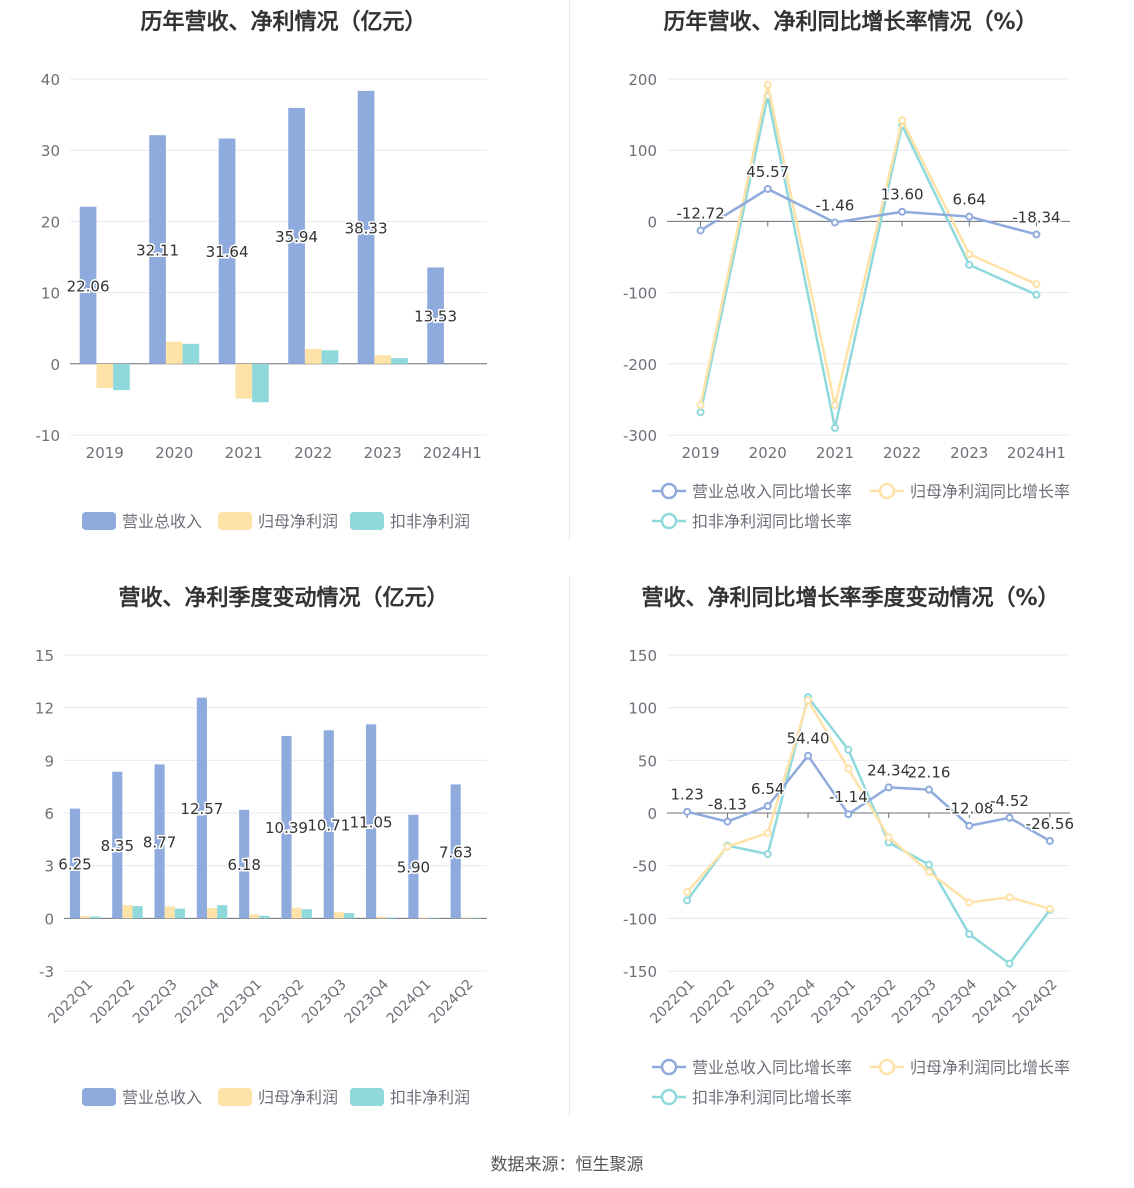 Image resolution: width=1134 pixels, height=1188 pixels. I want to click on data-label: 10.71, so click(328, 825).